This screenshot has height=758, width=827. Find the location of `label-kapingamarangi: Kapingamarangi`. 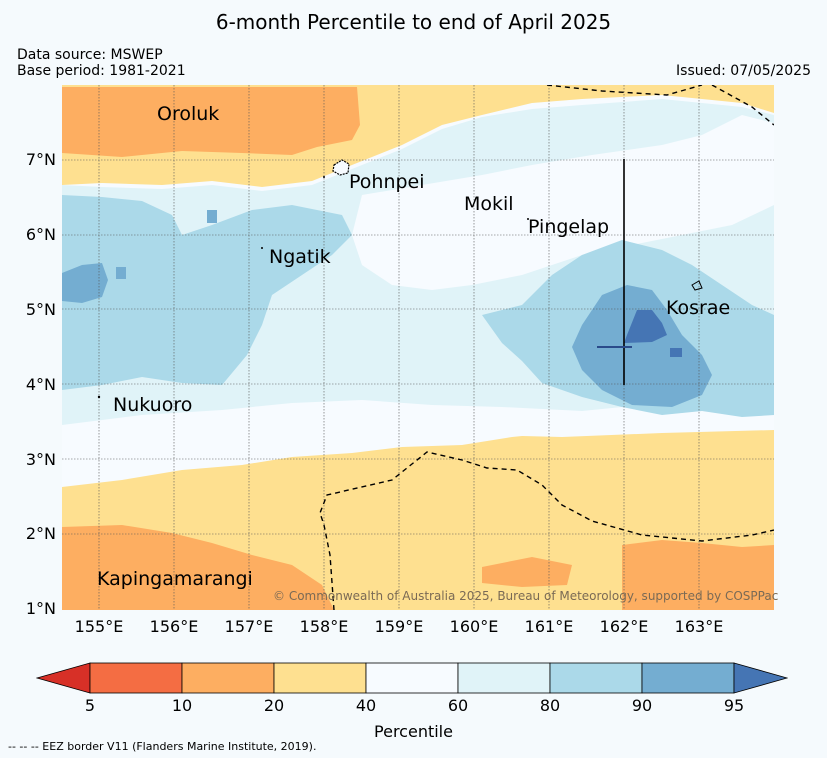

label-kapingamarangi: Kapingamarangi is located at coordinates (175, 579).